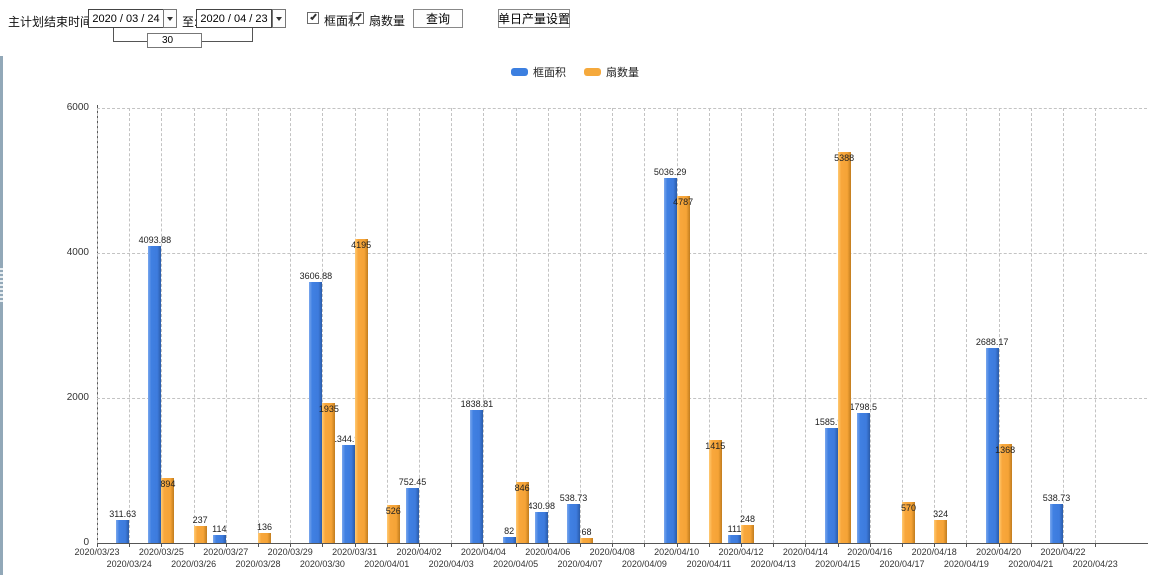  What do you see at coordinates (258, 564) in the screenshot?
I see `x-axis-date-label: 2020/03/28` at bounding box center [258, 564].